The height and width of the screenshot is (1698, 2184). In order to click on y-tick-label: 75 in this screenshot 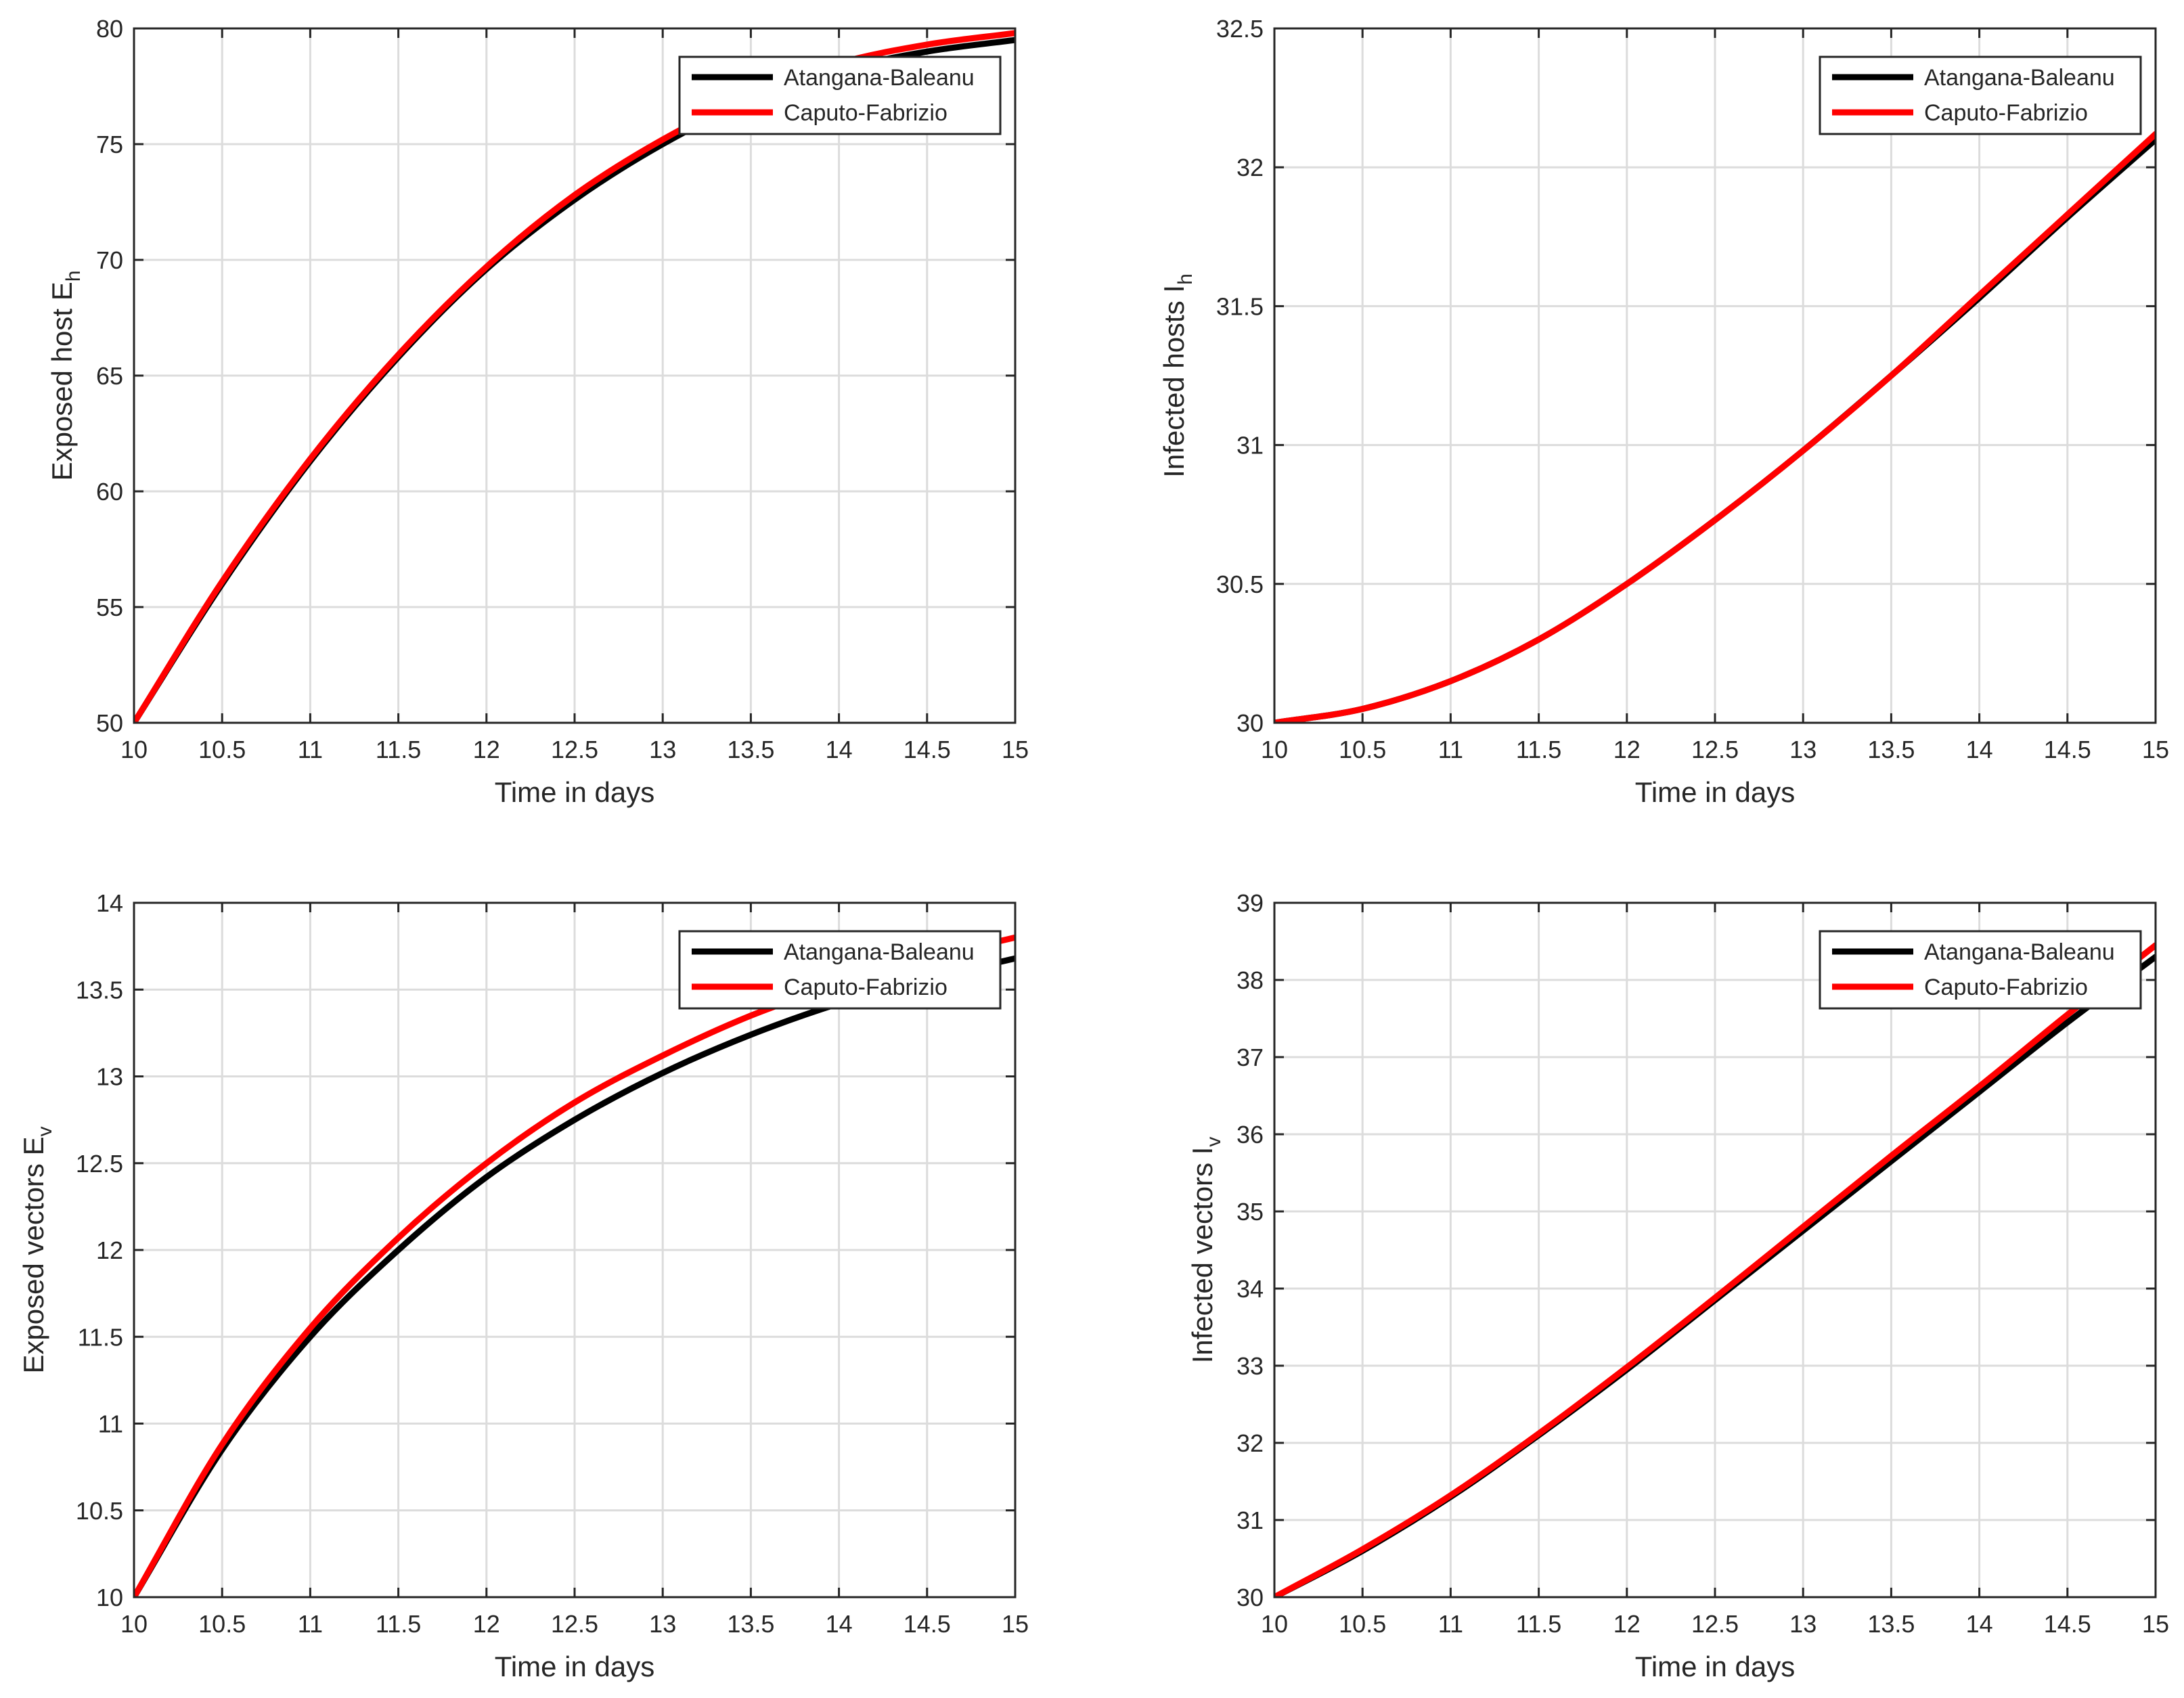, I will do `click(109, 145)`.